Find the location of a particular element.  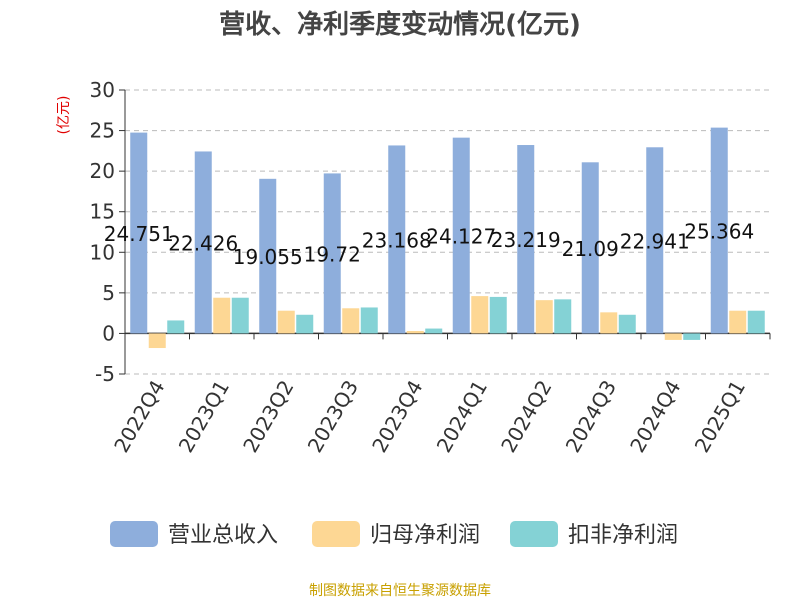

bar-2022Q4-s1 is located at coordinates (157, 341).